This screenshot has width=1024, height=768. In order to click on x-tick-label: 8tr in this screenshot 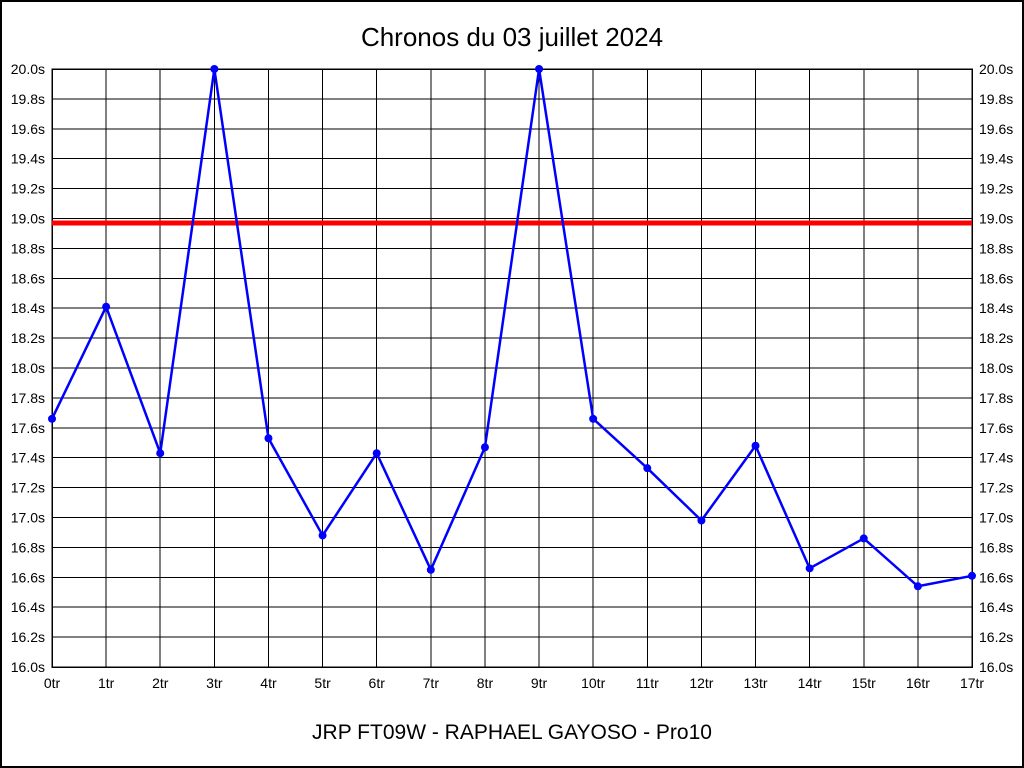, I will do `click(485, 683)`.